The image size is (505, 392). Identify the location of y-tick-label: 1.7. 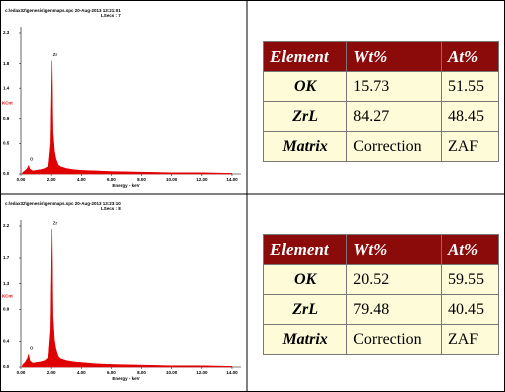
(6, 257).